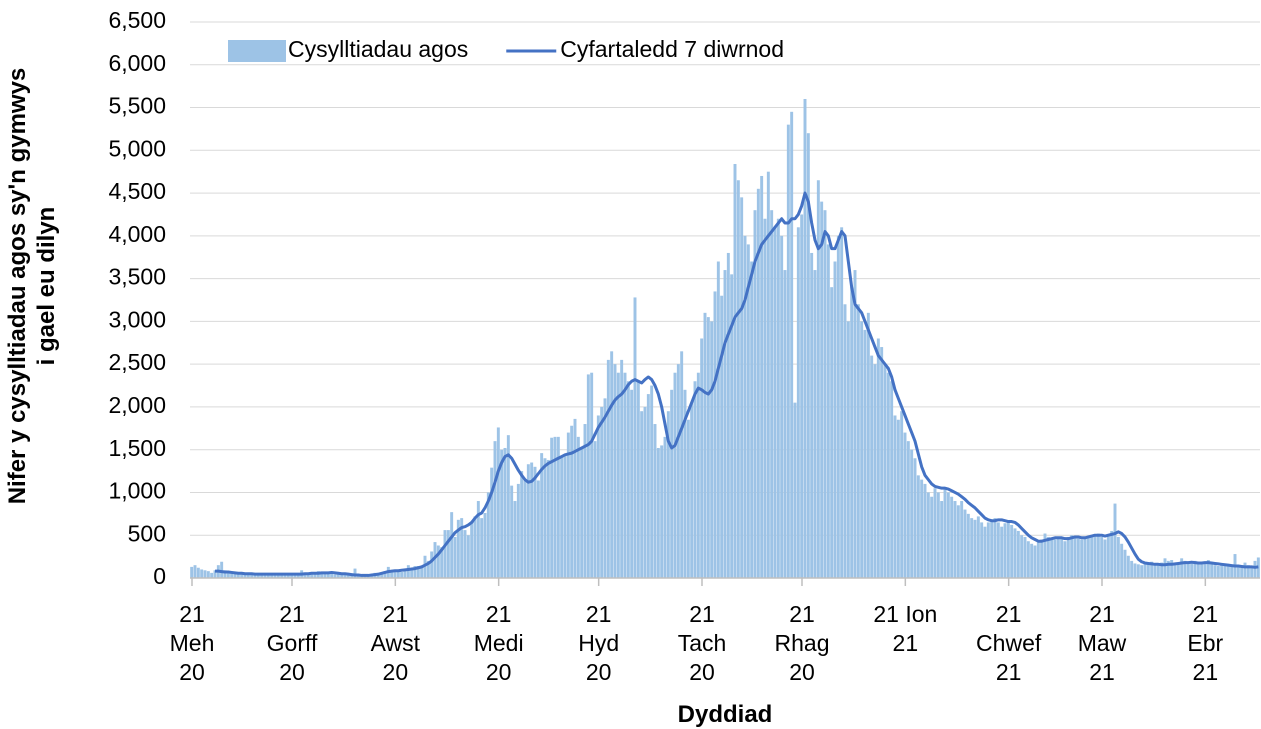 Image resolution: width=1261 pixels, height=729 pixels. I want to click on y-tick-label: 1,500, so click(137, 448).